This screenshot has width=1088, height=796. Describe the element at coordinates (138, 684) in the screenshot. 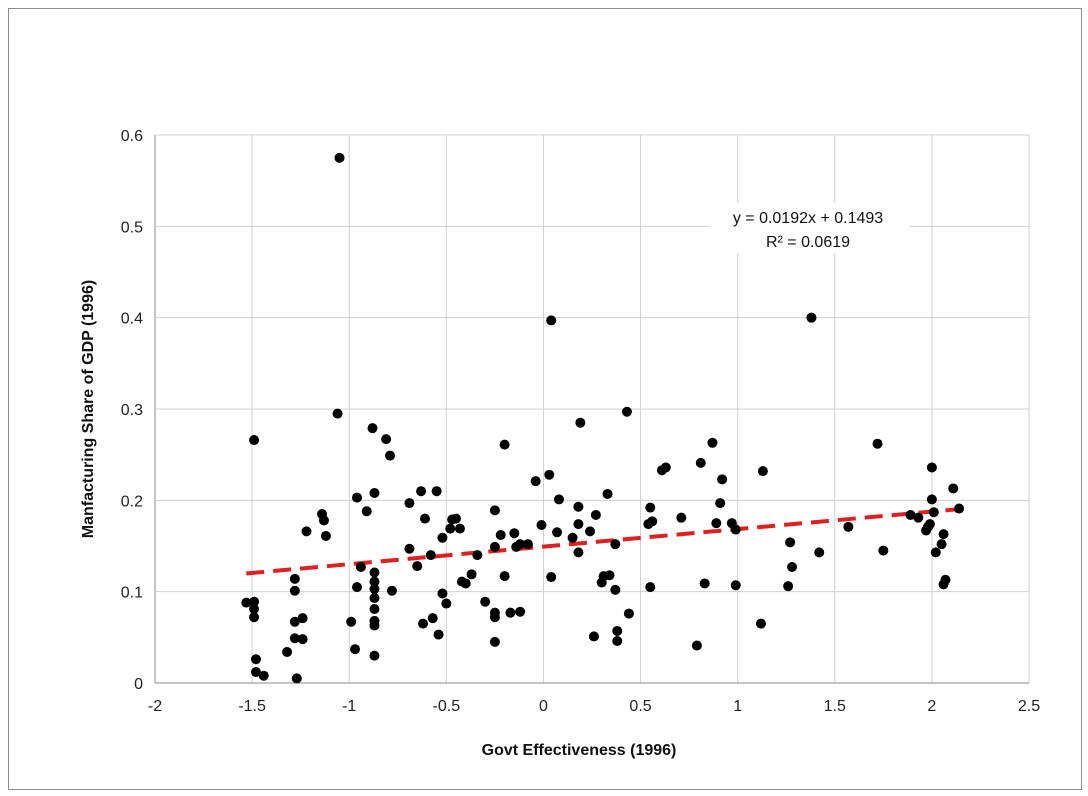

I see `y-tick-label: 0` at that location.